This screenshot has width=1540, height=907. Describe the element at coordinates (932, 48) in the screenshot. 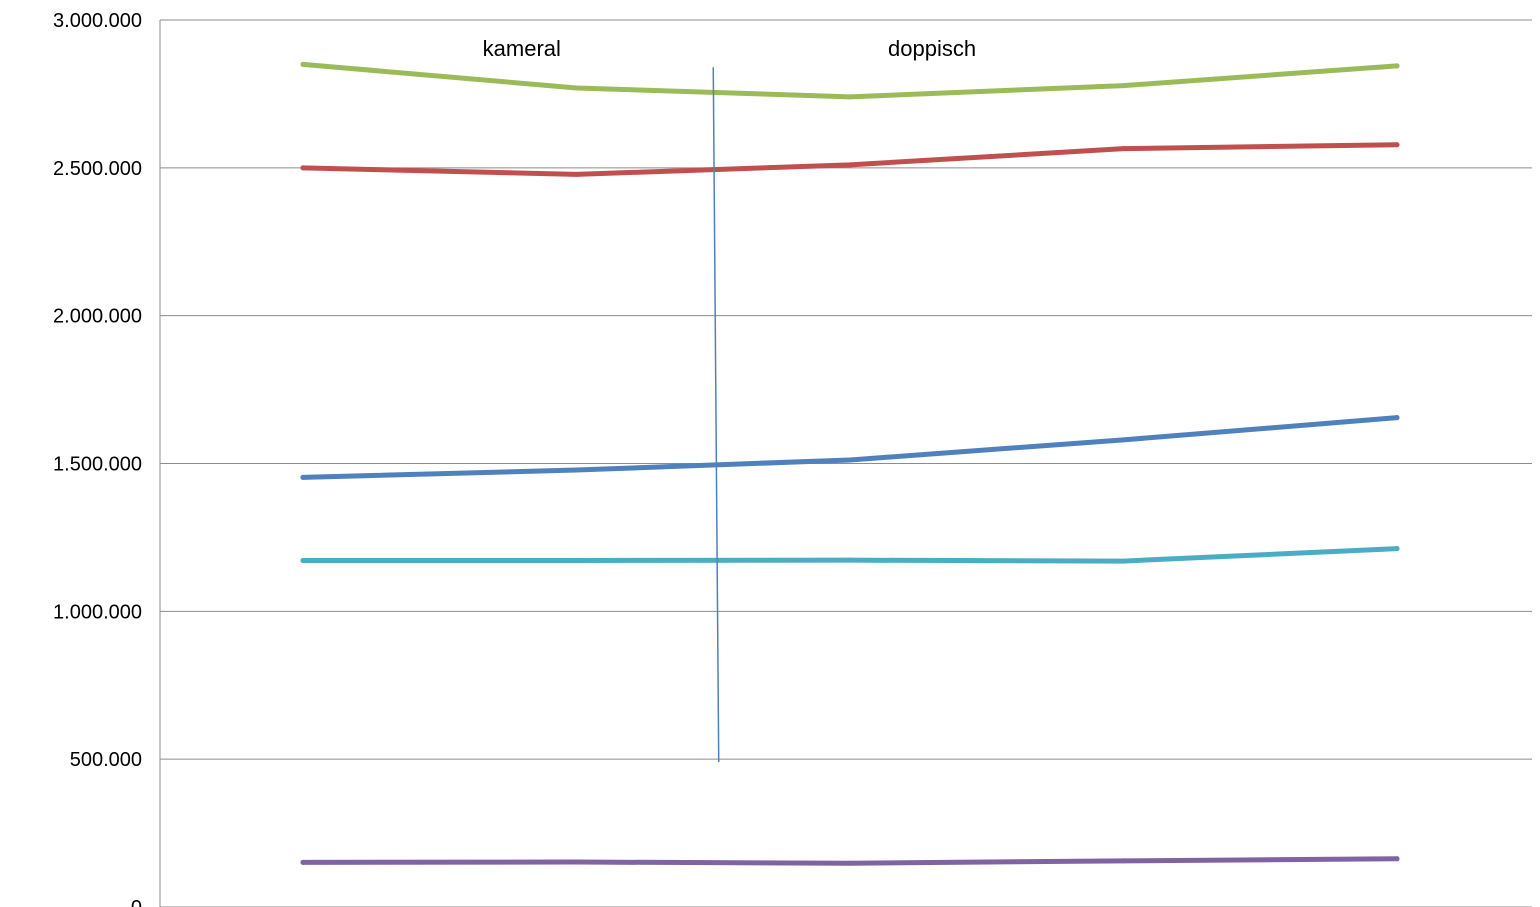

I see `annotation-label: doppisch` at that location.